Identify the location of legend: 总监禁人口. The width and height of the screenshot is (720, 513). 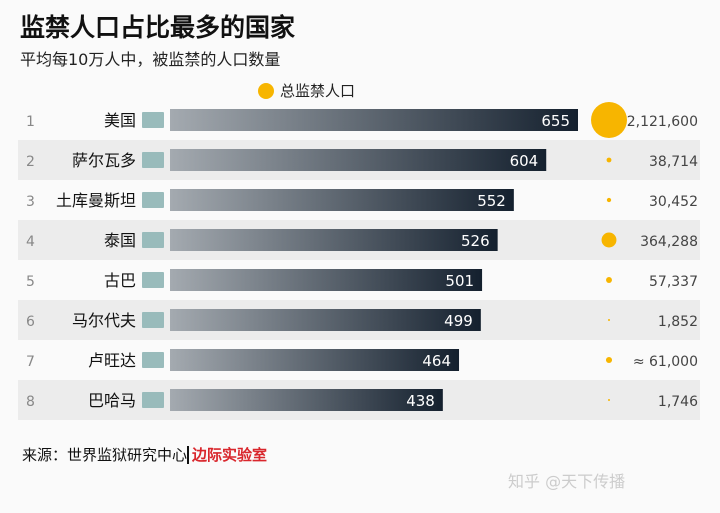
(306, 90).